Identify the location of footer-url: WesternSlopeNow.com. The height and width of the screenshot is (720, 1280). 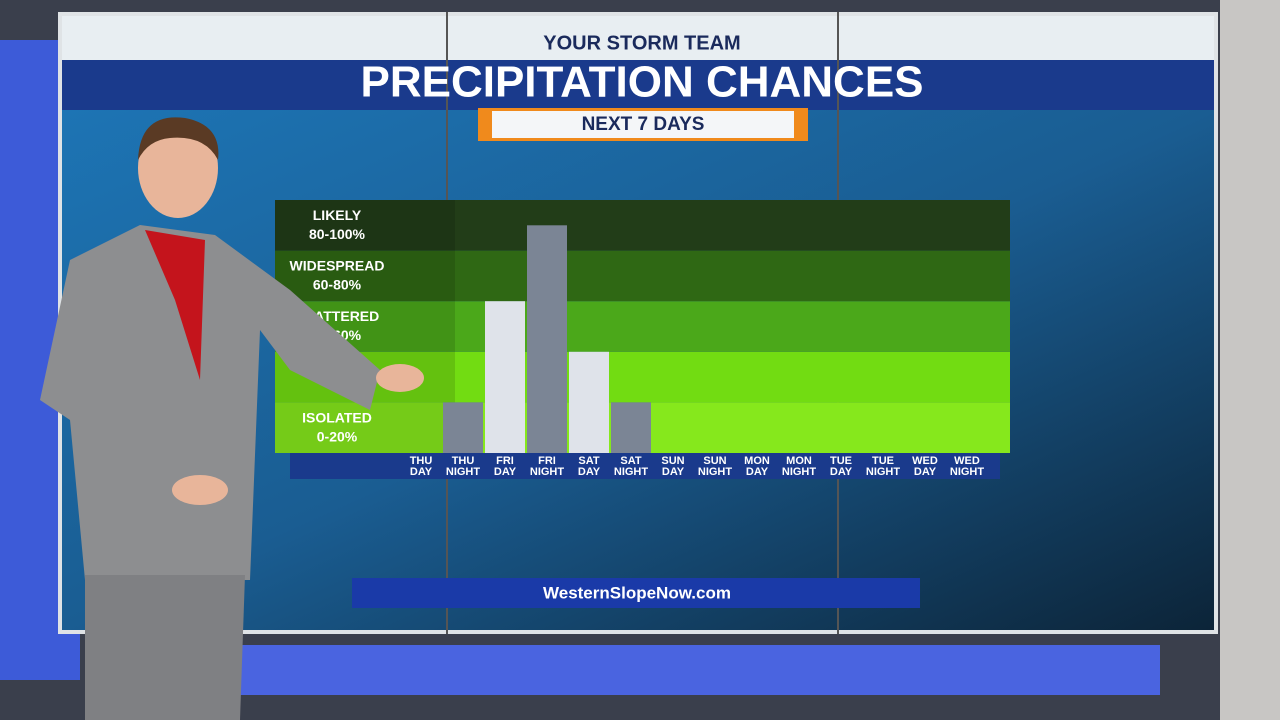
(637, 592).